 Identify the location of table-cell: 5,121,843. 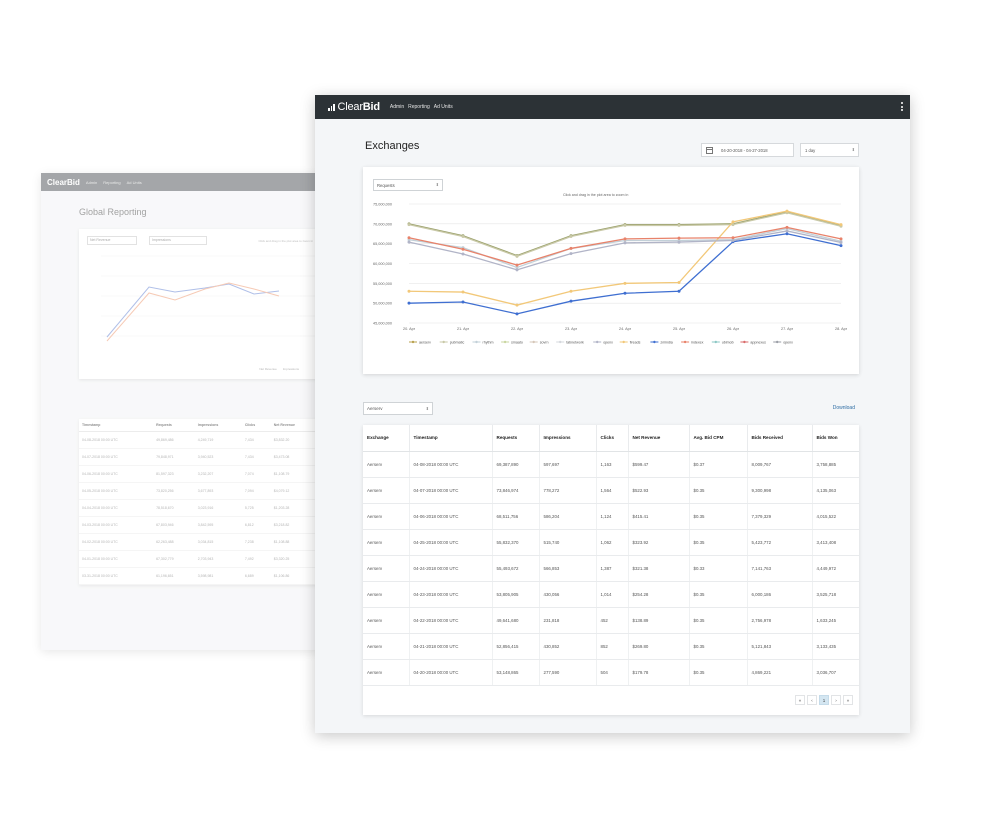
(780, 646).